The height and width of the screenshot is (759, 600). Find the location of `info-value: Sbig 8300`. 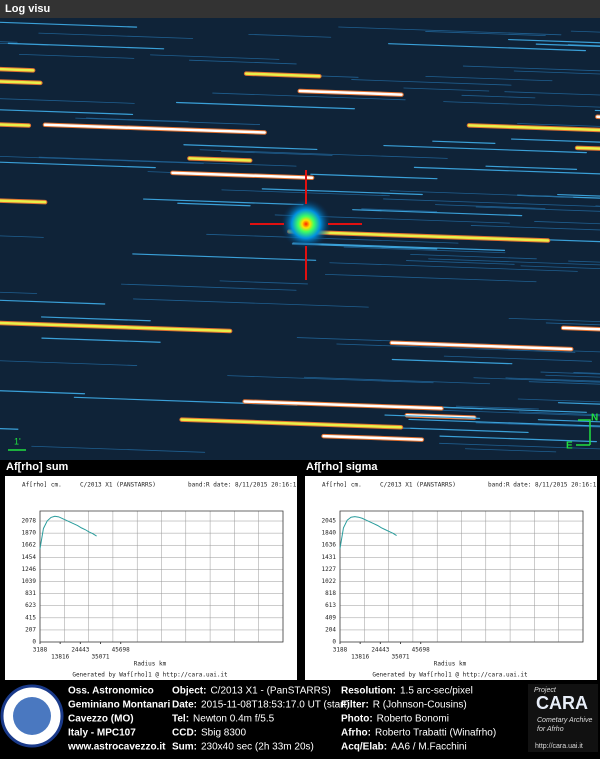

info-value: Sbig 8300 is located at coordinates (223, 733).